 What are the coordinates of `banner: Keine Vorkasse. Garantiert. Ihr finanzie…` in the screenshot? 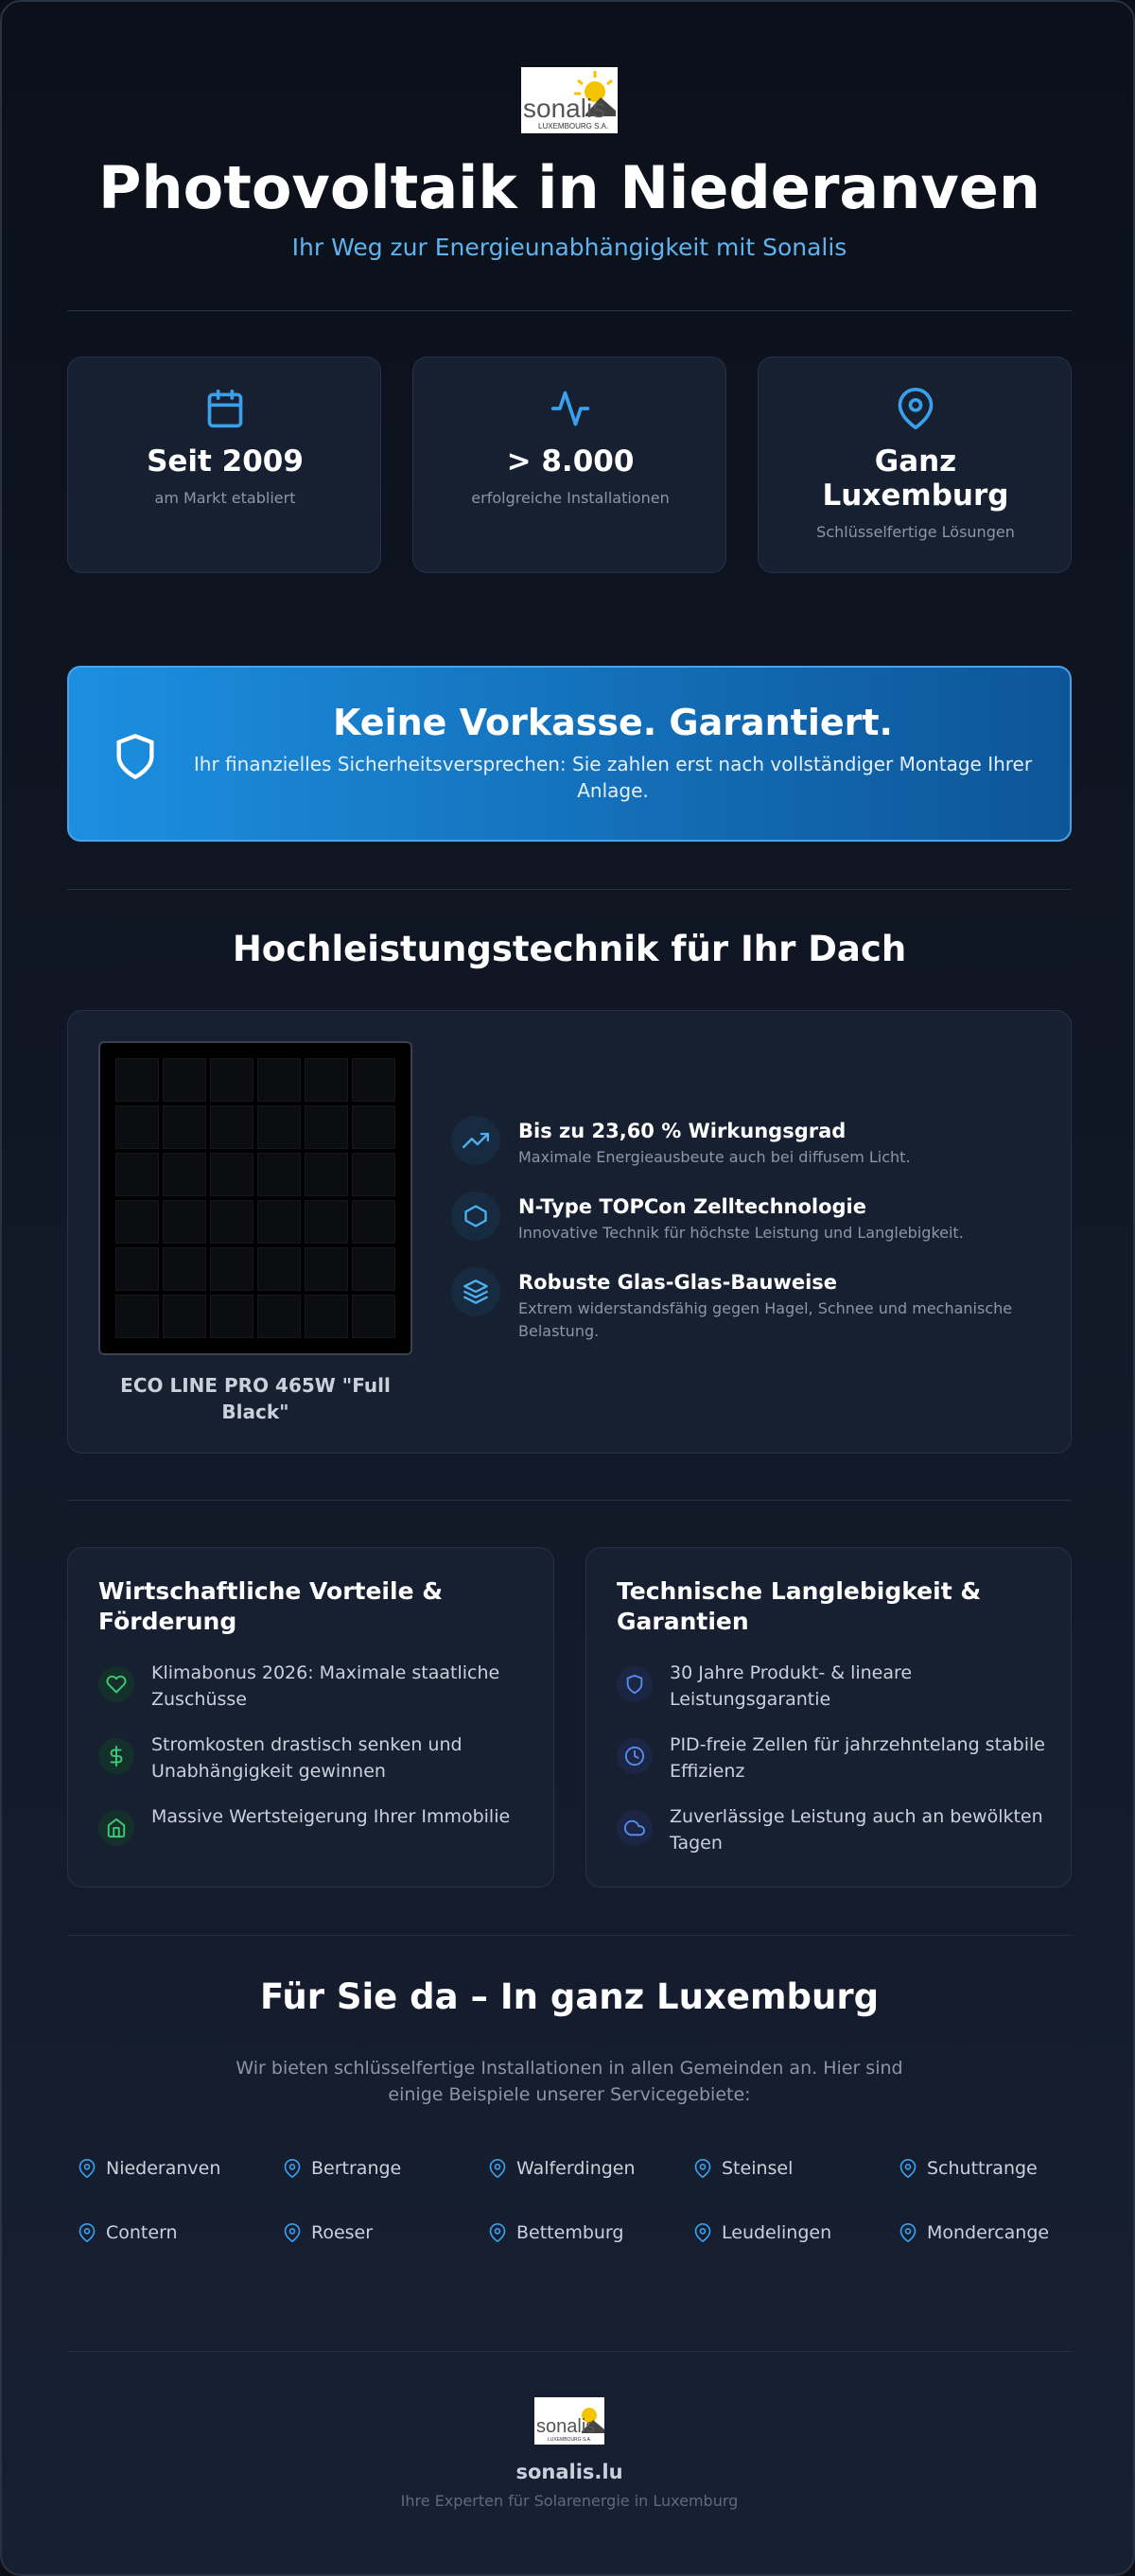 It's located at (569, 754).